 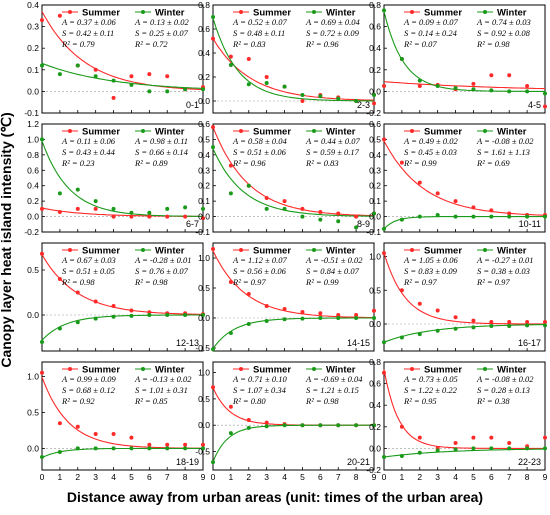 What do you see at coordinates (375, 139) in the screenshot?
I see `y-tick-label: 0.5` at bounding box center [375, 139].